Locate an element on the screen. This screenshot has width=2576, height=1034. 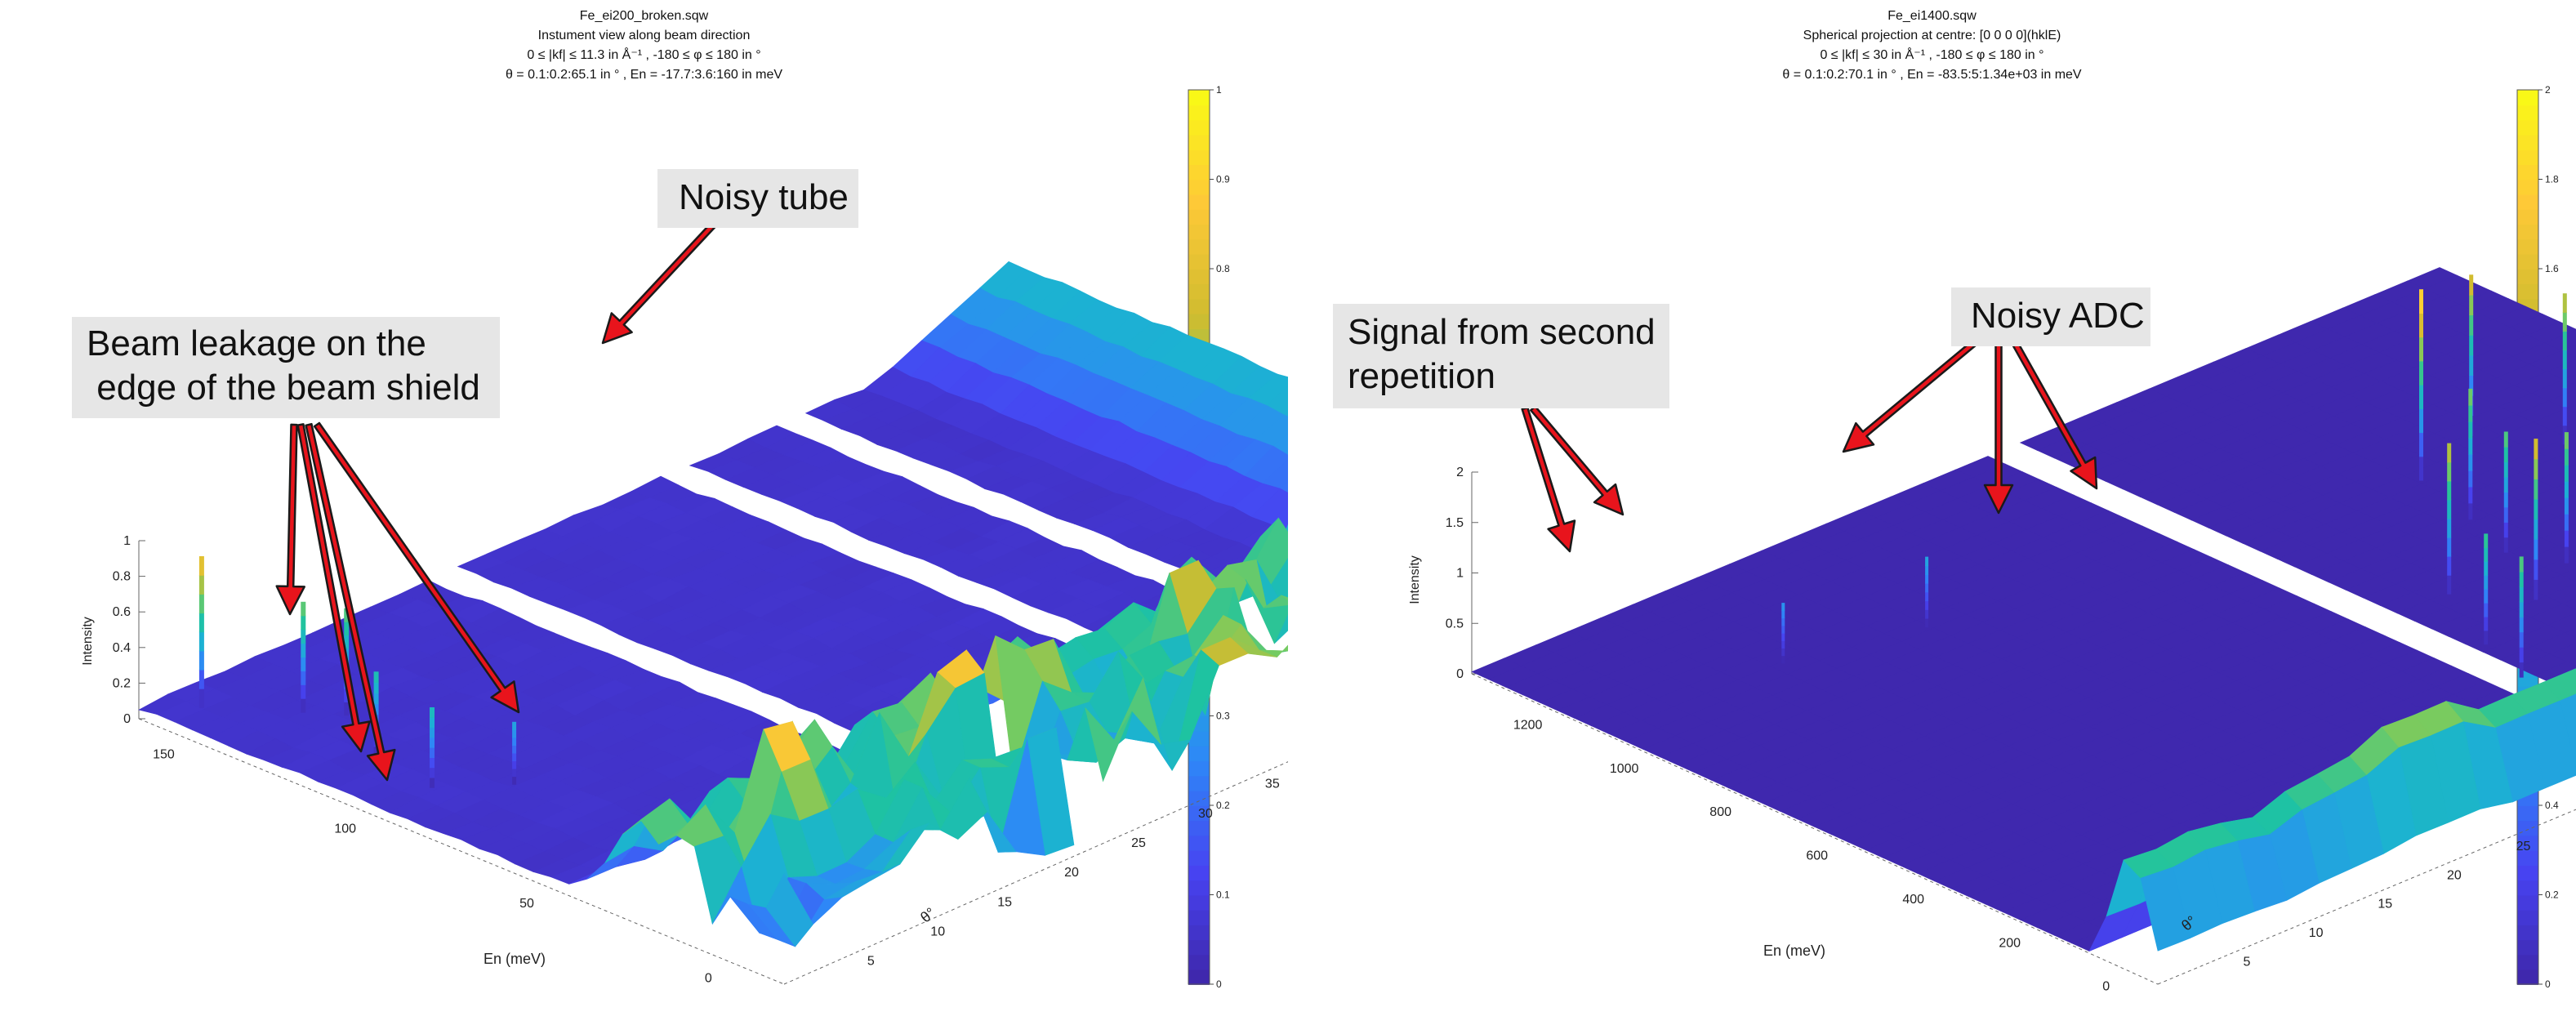
colorbar-tick-label: 2 is located at coordinates (2548, 90).